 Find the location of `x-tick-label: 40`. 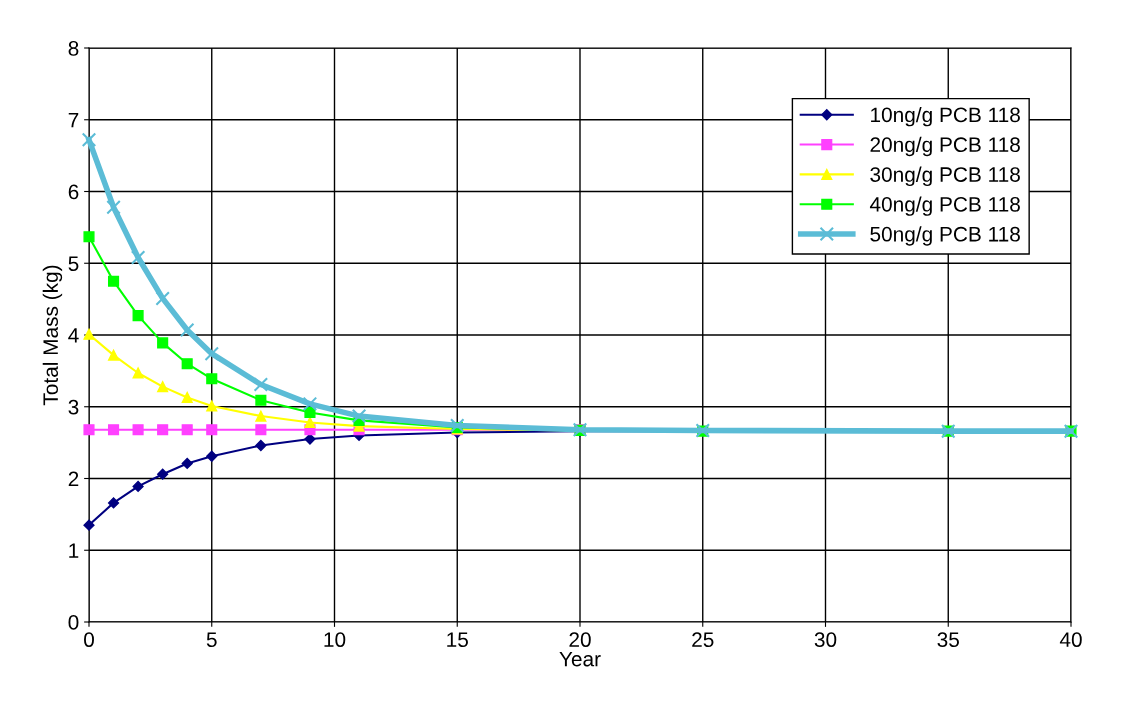

x-tick-label: 40 is located at coordinates (1070, 640).